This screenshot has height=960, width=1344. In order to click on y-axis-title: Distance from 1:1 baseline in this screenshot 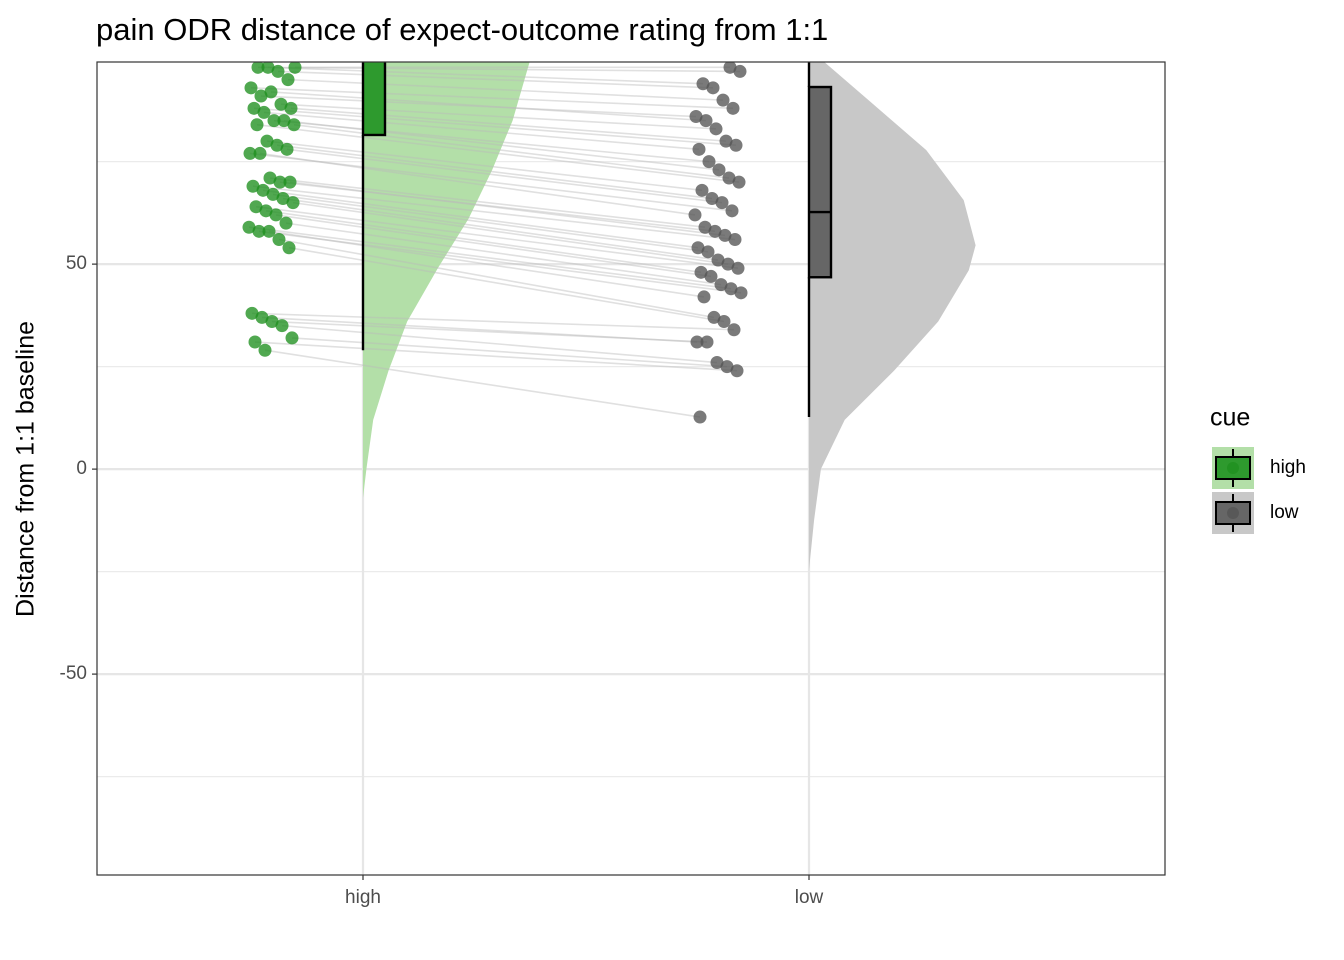, I will do `click(26, 469)`.